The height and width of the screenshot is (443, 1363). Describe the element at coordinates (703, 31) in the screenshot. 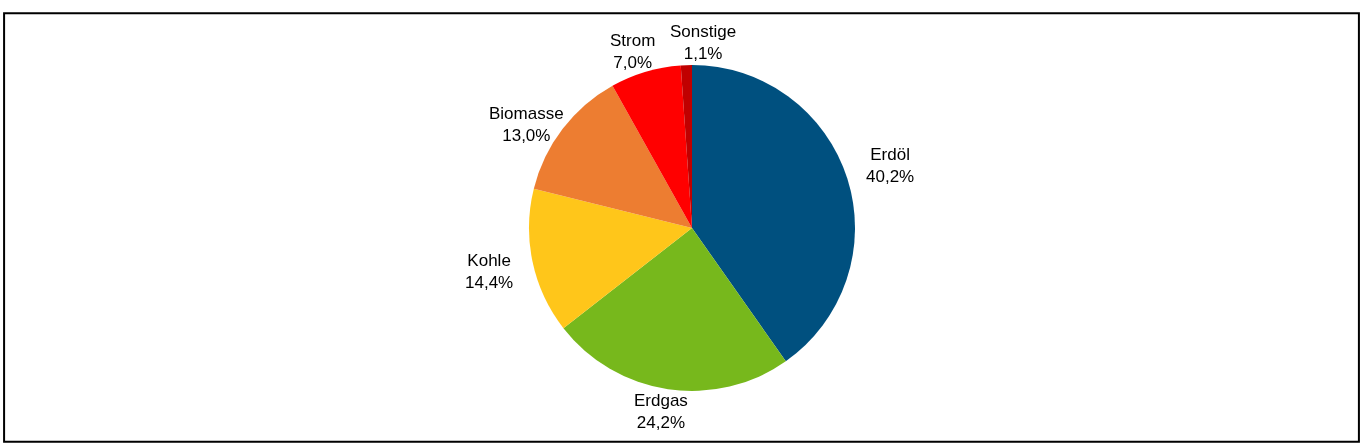

I see `slice-label: Sonstige` at that location.